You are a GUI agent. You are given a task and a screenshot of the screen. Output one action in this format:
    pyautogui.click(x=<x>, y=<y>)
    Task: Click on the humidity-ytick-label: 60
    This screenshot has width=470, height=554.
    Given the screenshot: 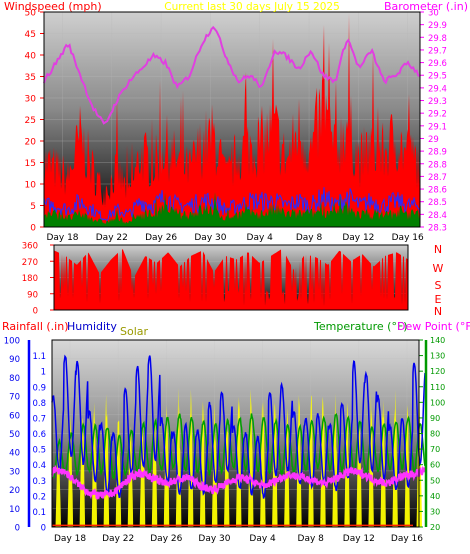 What is the action you would take?
    pyautogui.click(x=14, y=416)
    